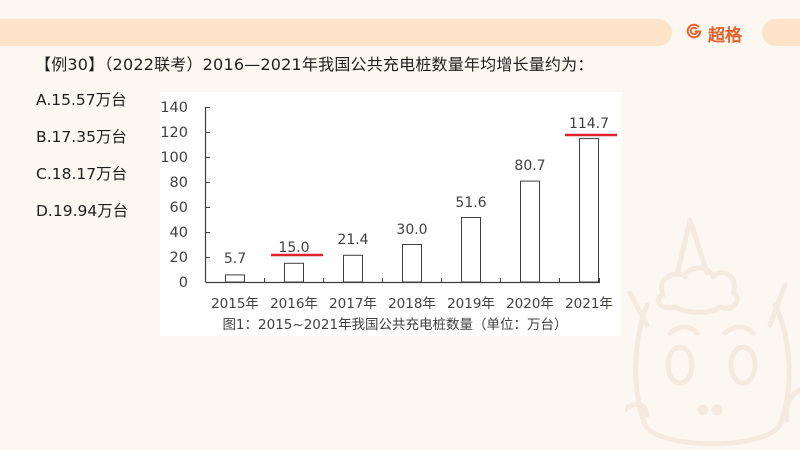  I want to click on answer-options: A.15.57万台 B.17.35万台 C.18.17万台 D.19.94万台, so click(82, 162).